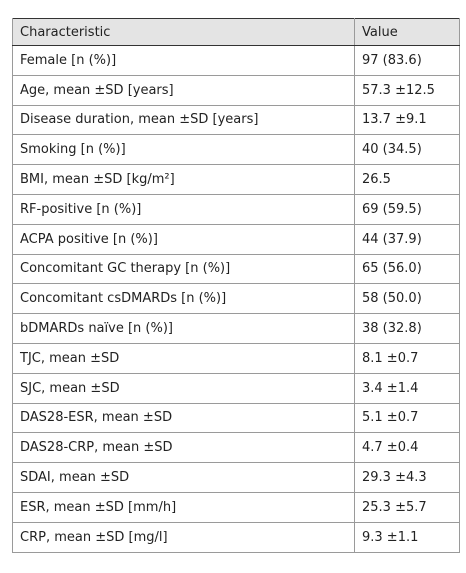 This screenshot has height=573, width=466. I want to click on table-row: Age, mean ±SD [years] 57.3 ±12.5, so click(236, 90).